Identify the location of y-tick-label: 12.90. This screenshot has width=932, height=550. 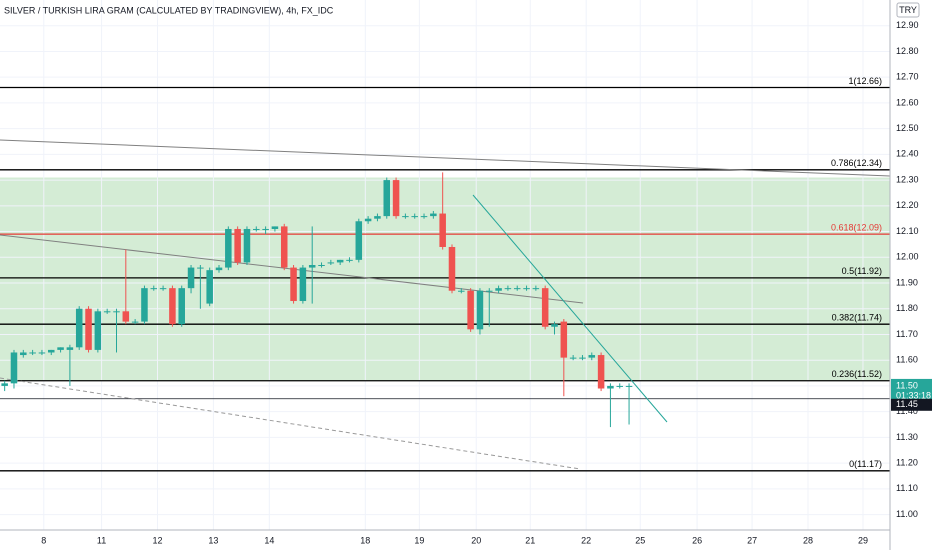
(907, 25).